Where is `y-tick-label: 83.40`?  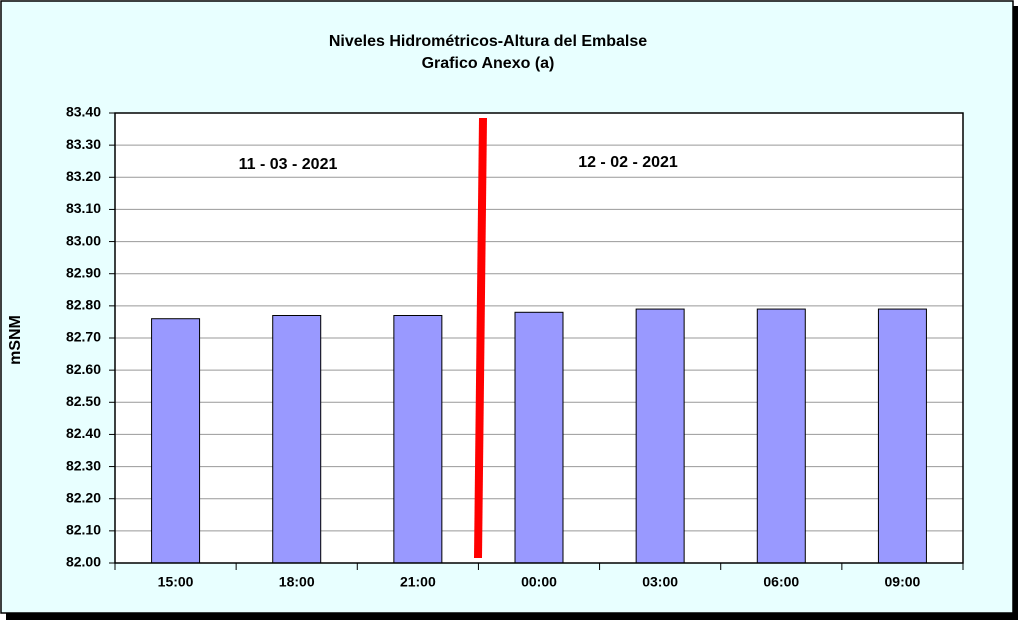 y-tick-label: 83.40 is located at coordinates (83, 112).